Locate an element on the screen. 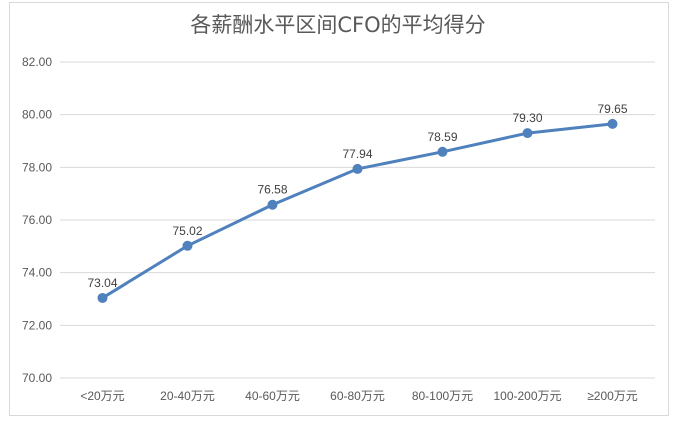  x-tick-label: 60-80万元 is located at coordinates (357, 396).